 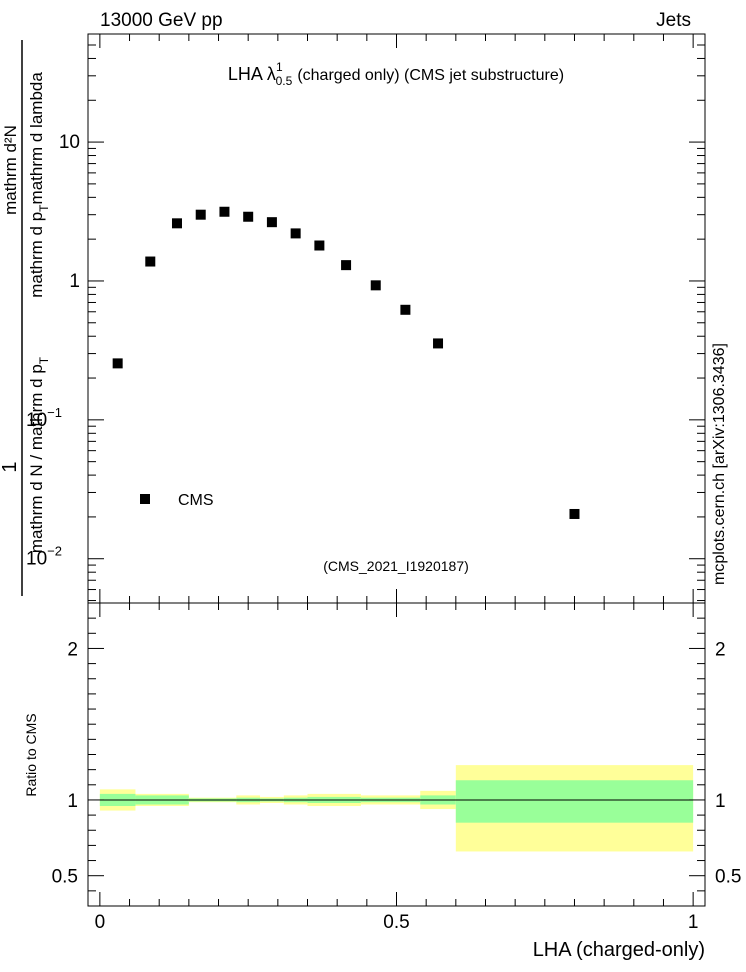 What do you see at coordinates (31, 754) in the screenshot?
I see `lower-ylabel: Ratio to CMS` at bounding box center [31, 754].